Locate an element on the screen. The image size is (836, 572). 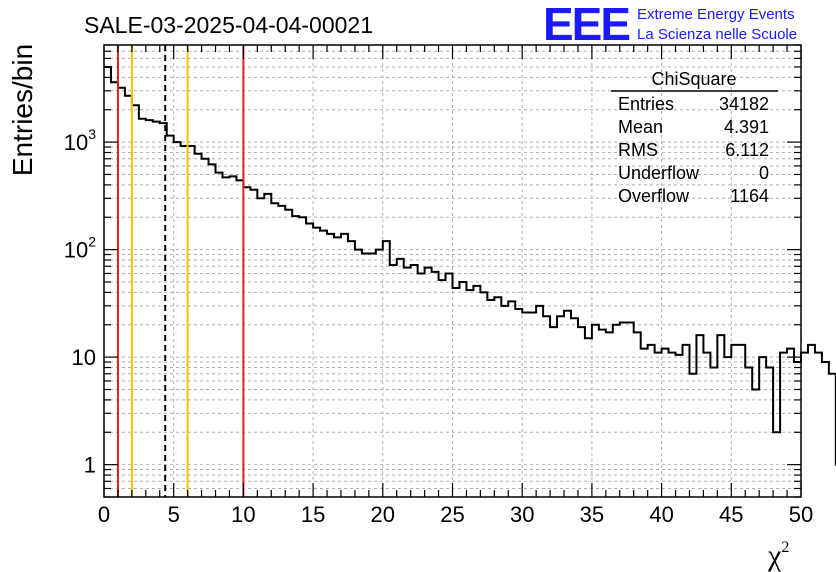
x-tick-label: 10 is located at coordinates (243, 514).